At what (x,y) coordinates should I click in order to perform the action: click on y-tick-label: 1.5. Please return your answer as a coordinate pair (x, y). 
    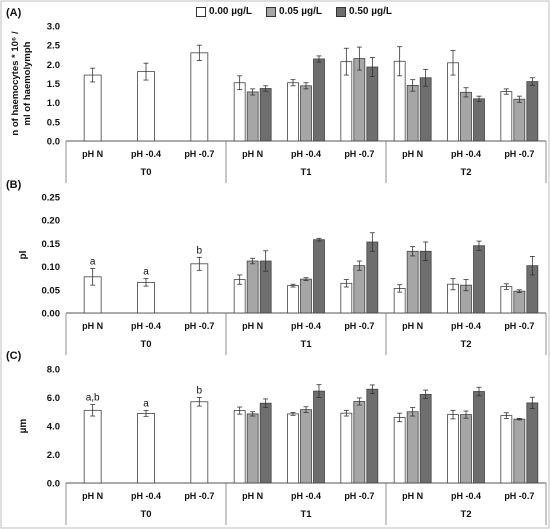
    Looking at the image, I should click on (54, 84).